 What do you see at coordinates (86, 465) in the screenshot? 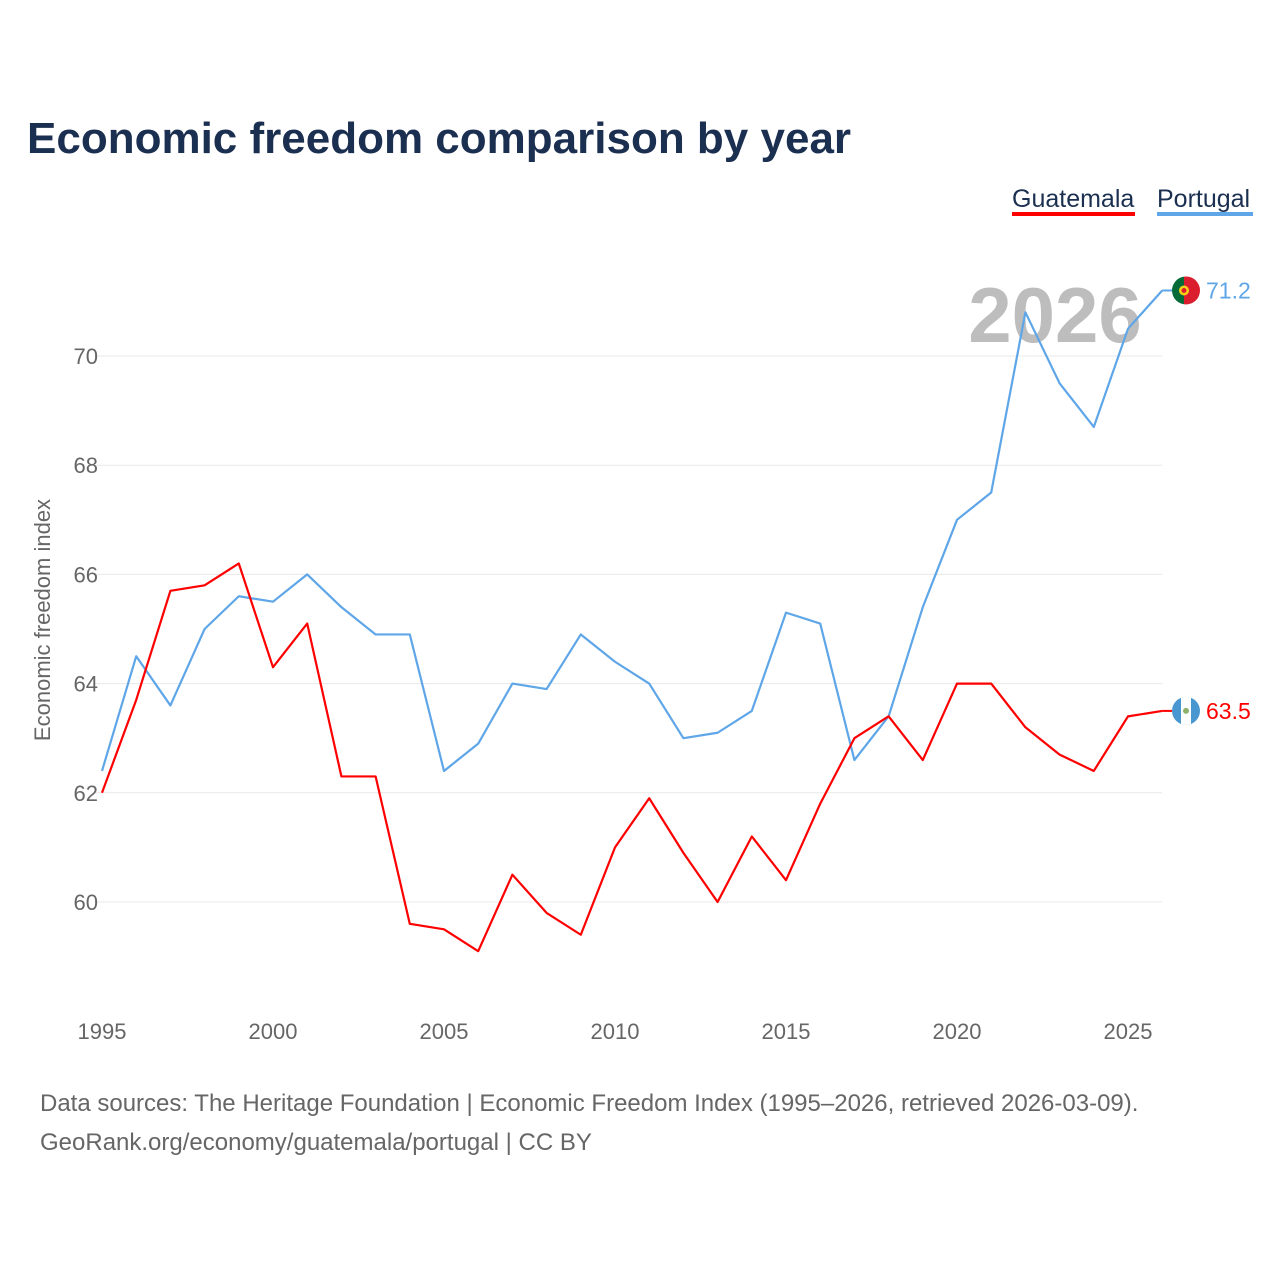
I see `y-tick-label: 68` at bounding box center [86, 465].